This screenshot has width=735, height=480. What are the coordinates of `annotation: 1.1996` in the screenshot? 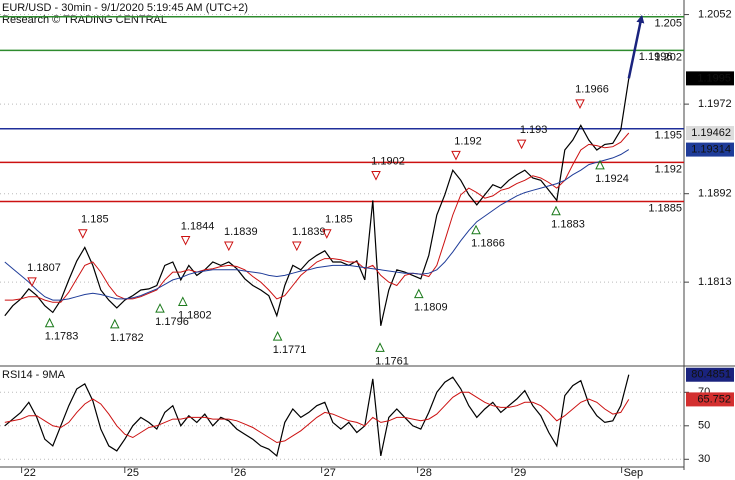 It's located at (656, 57).